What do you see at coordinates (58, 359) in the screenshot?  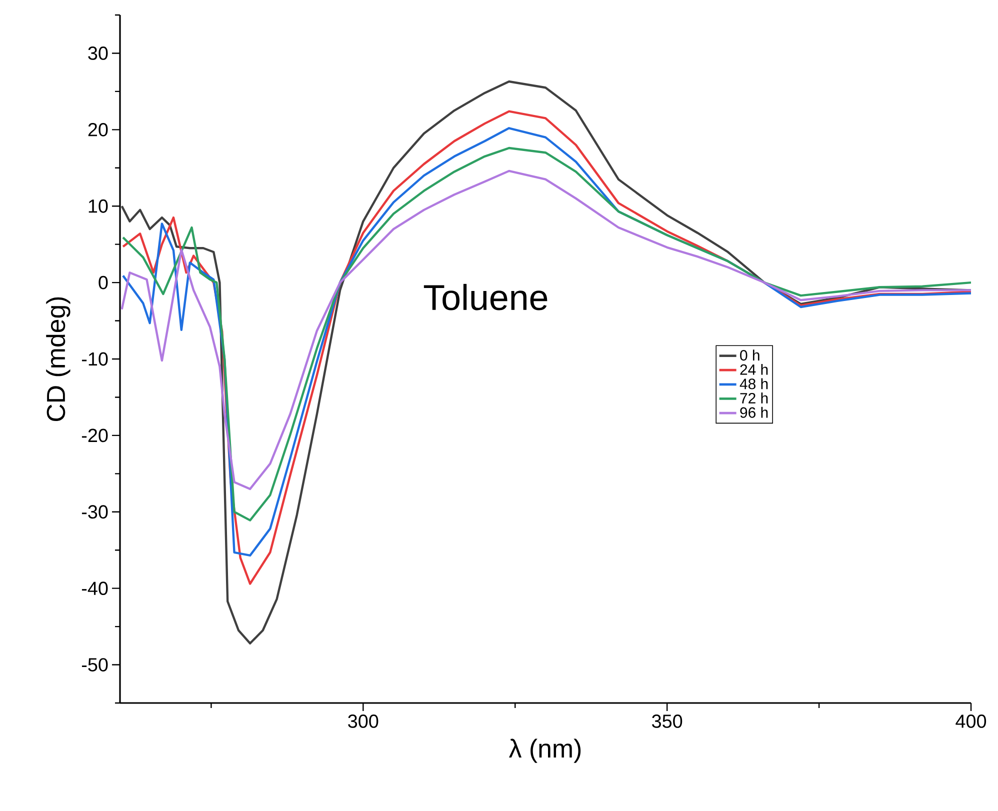 I see `y-axis-title: CD (mdeg)` at bounding box center [58, 359].